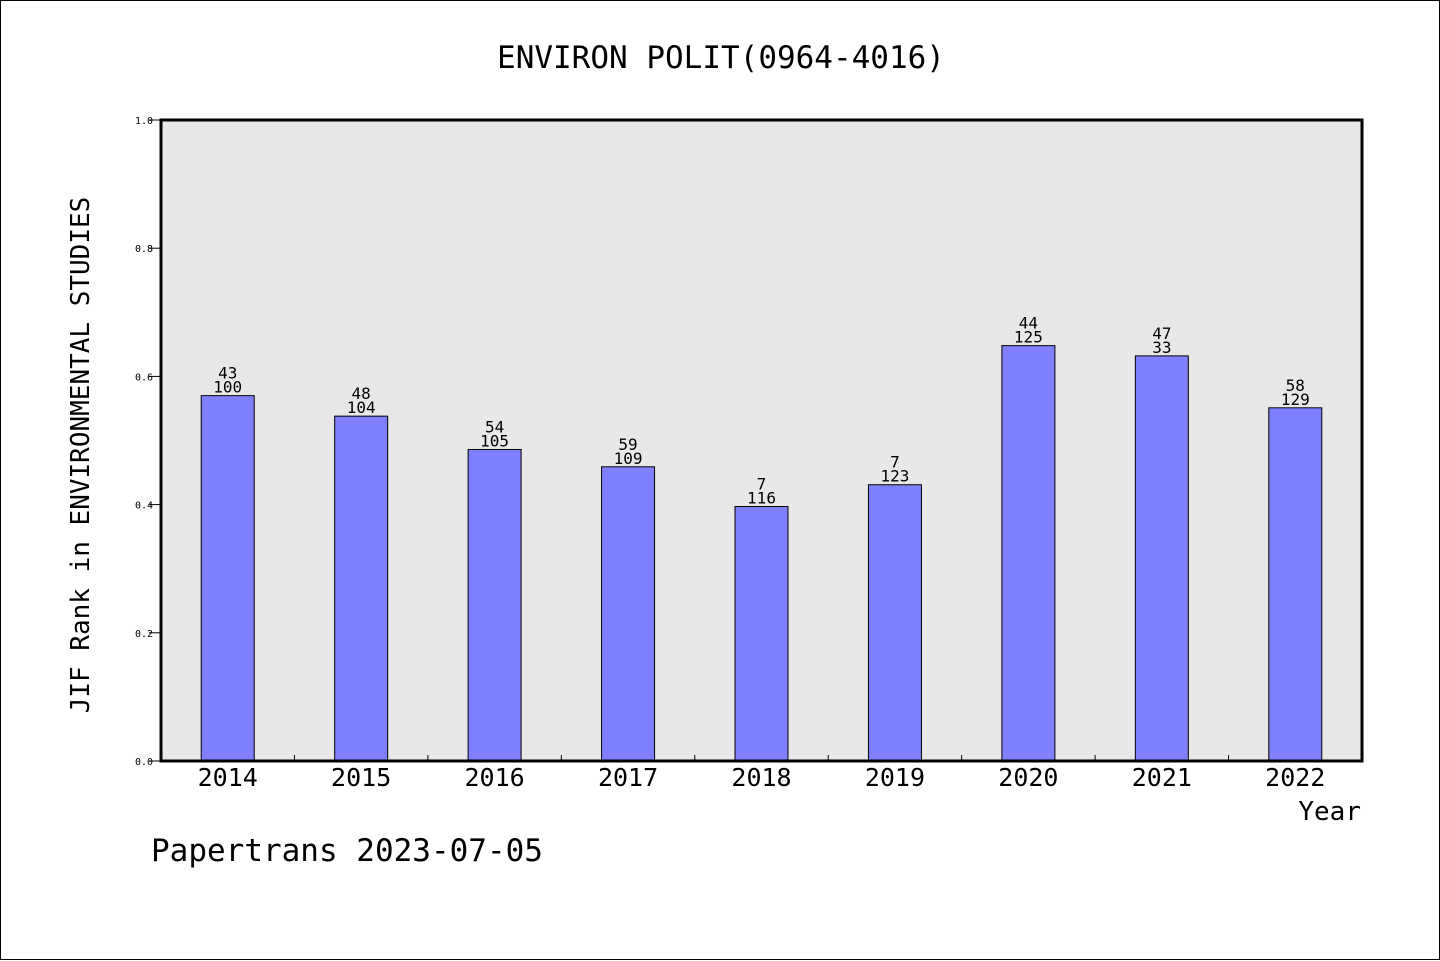 Image resolution: width=1440 pixels, height=961 pixels. What do you see at coordinates (1161, 333) in the screenshot?
I see `bar-label-top: 47` at bounding box center [1161, 333].